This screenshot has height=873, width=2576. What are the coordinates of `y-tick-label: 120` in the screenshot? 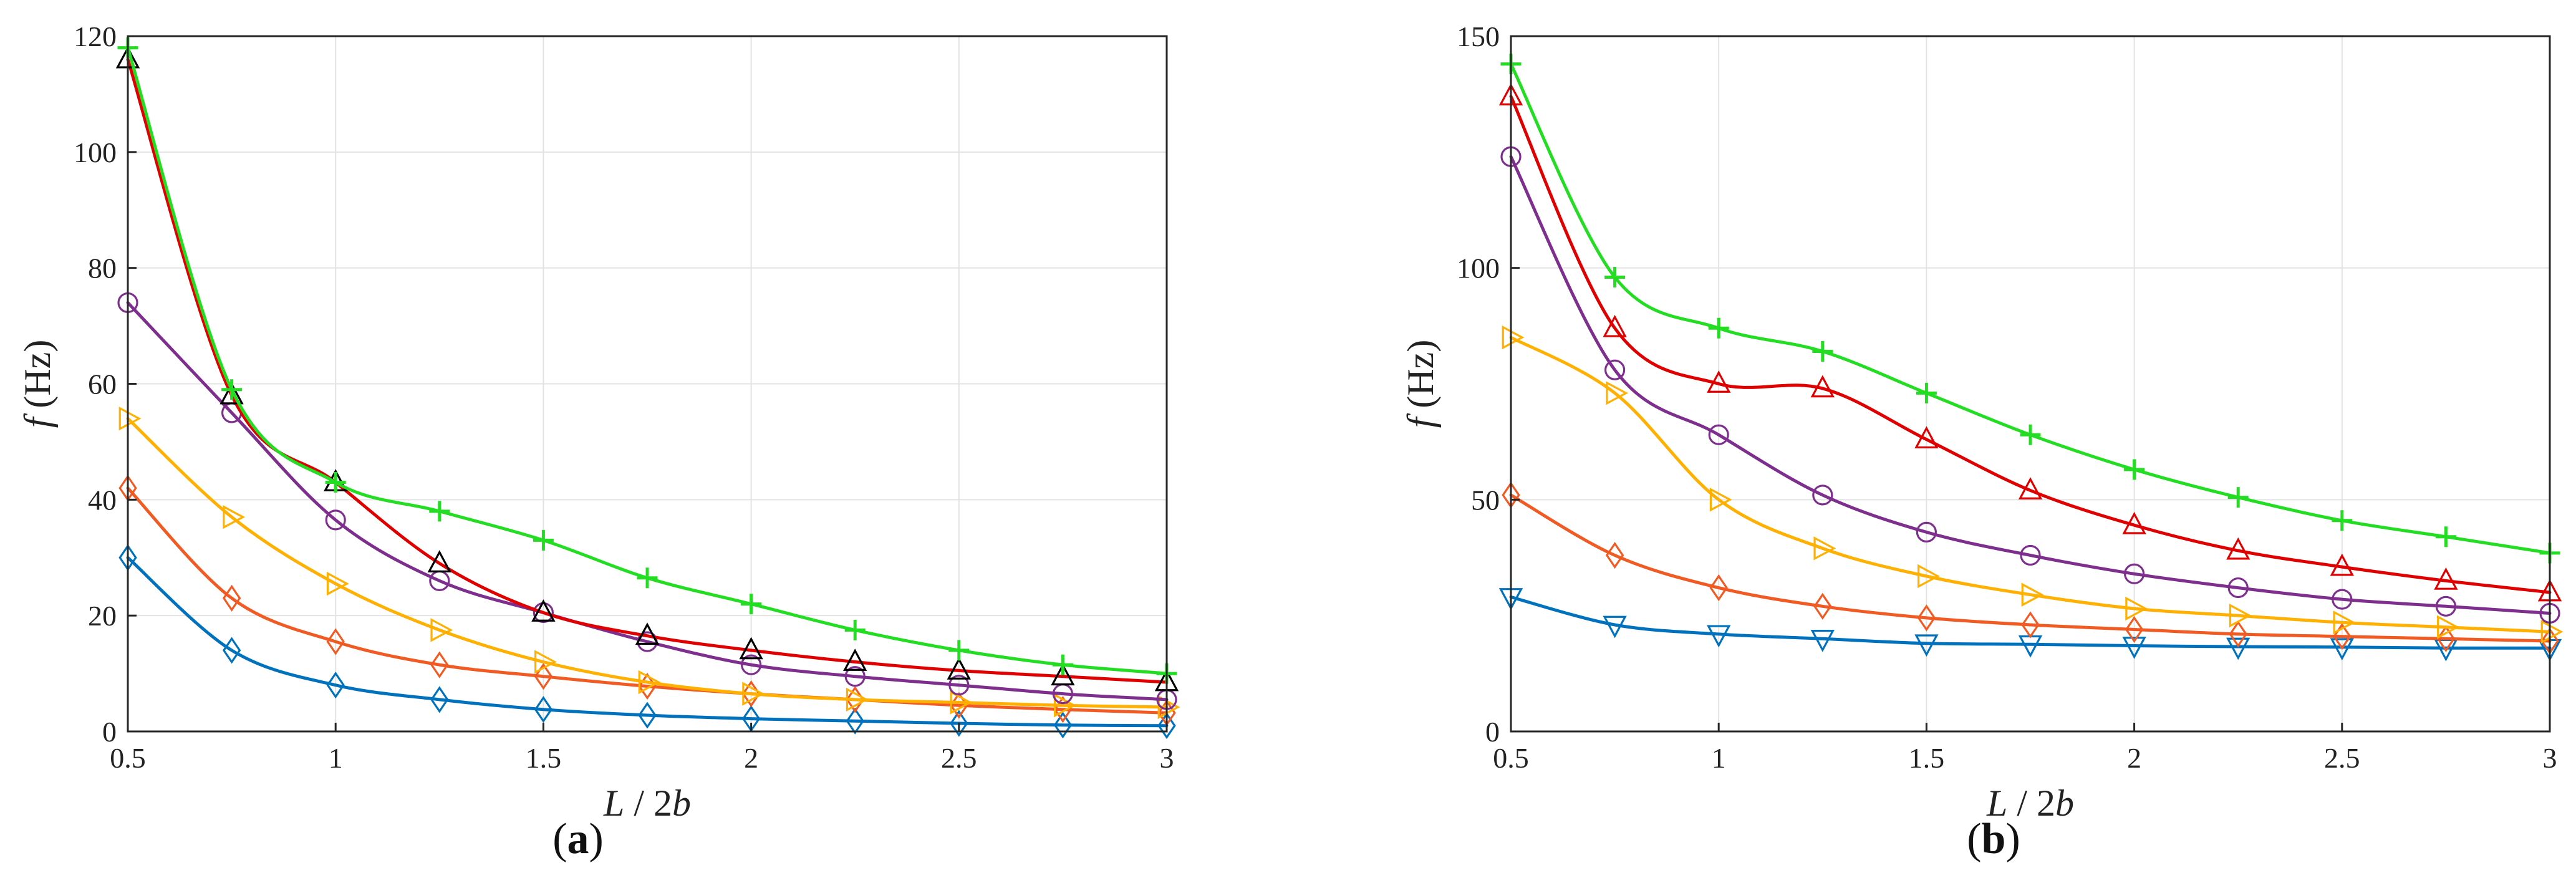 It's located at (95, 36).